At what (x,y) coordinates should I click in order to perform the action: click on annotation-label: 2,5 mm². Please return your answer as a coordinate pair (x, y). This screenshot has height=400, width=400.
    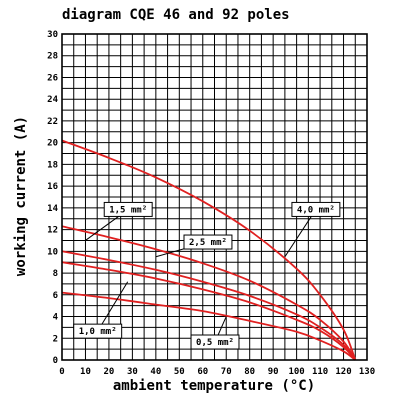
    Looking at the image, I should click on (208, 243).